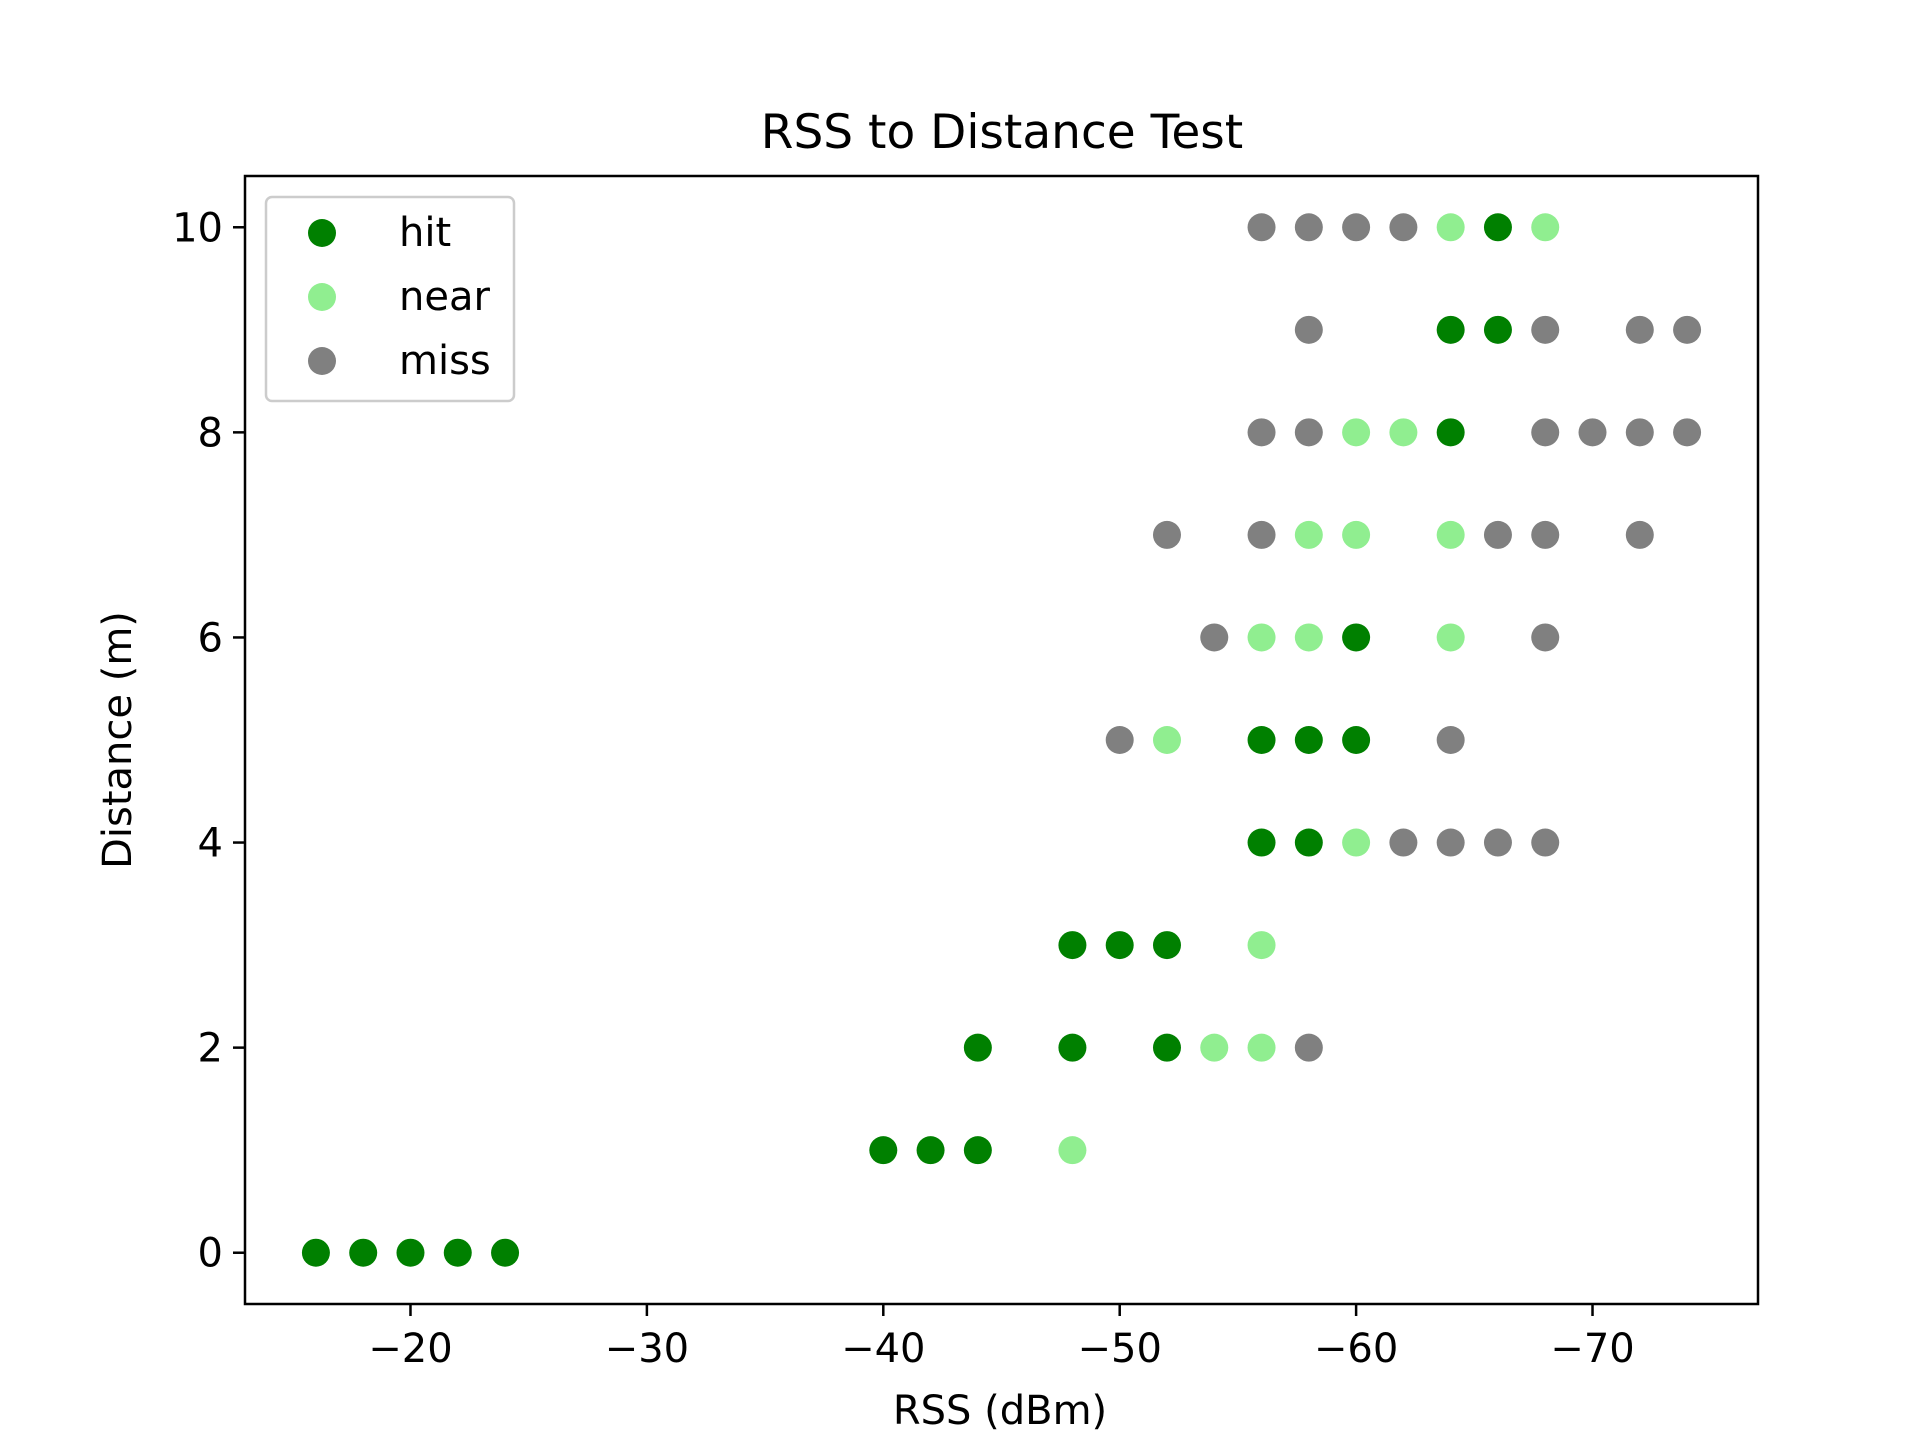  Describe the element at coordinates (208, 741) in the screenshot. I see `y-axis: 0 2 4 6 8 10` at that location.